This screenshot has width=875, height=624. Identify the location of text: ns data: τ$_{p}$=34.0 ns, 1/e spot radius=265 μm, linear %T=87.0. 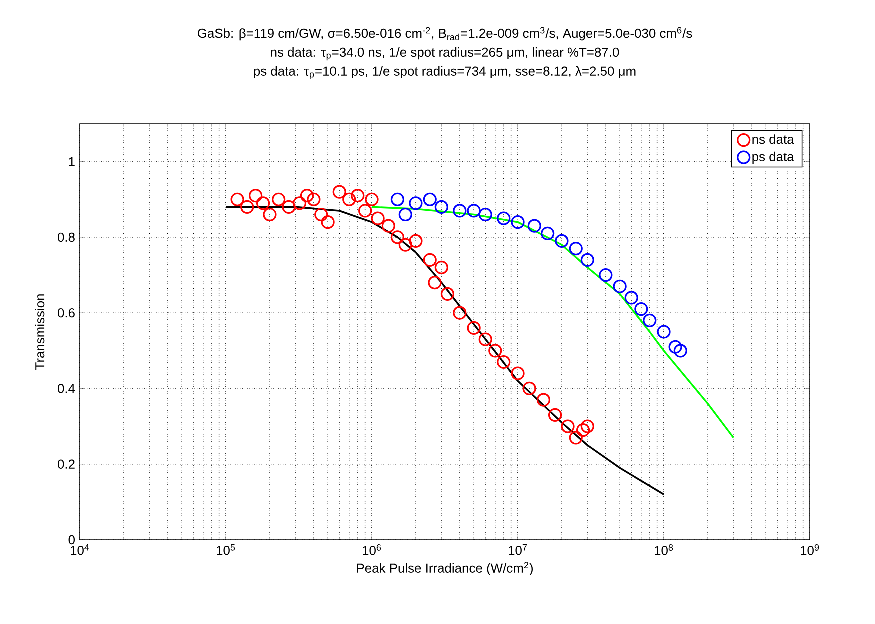
(445, 54).